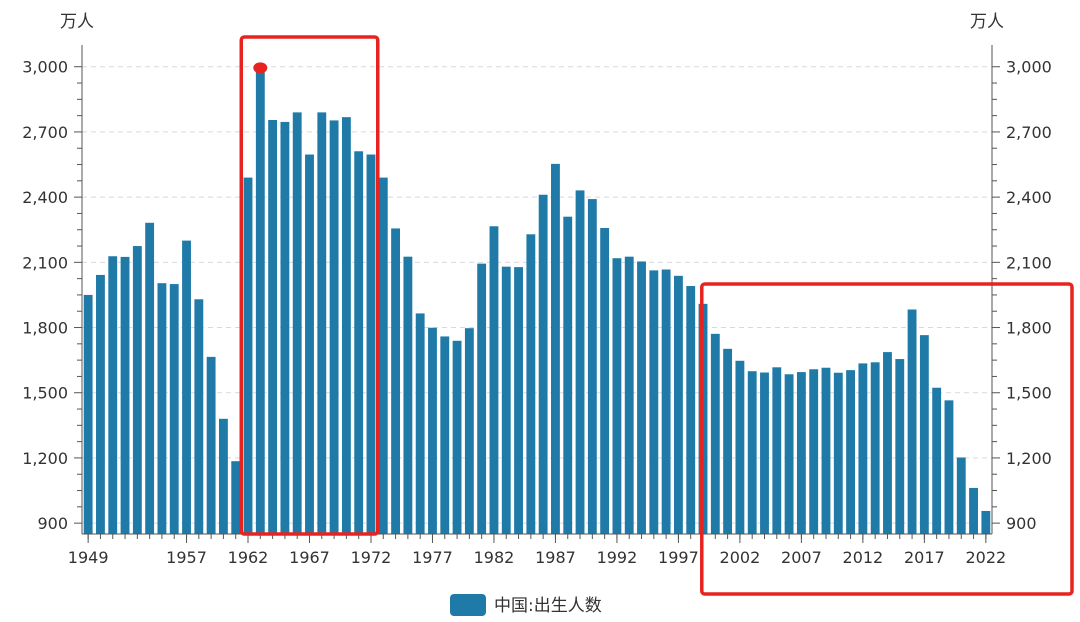 The width and height of the screenshot is (1080, 622). What do you see at coordinates (924, 434) in the screenshot?
I see `bar-2017` at bounding box center [924, 434].